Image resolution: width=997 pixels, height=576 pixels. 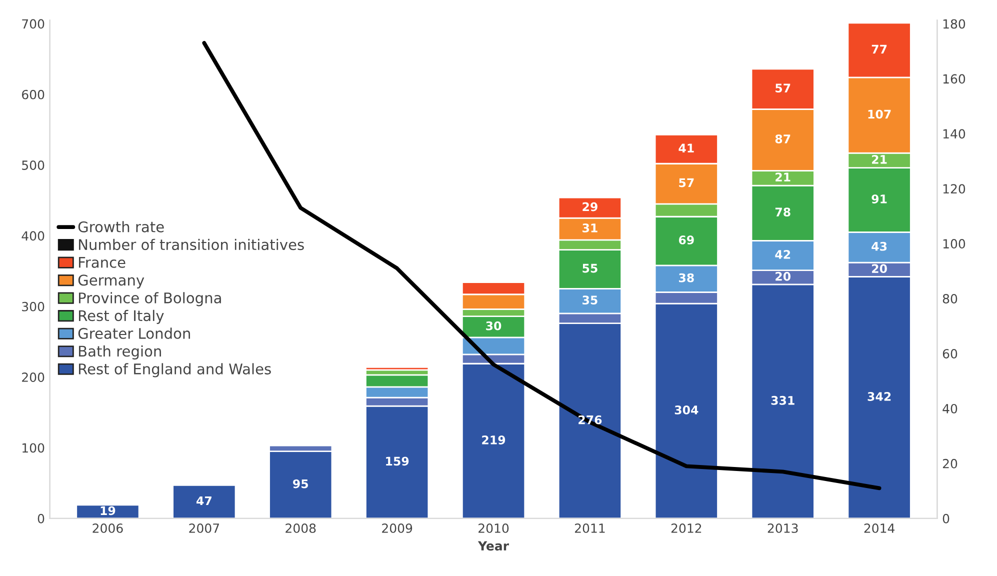 What do you see at coordinates (954, 134) in the screenshot?
I see `y2-tick-label: 140` at bounding box center [954, 134].